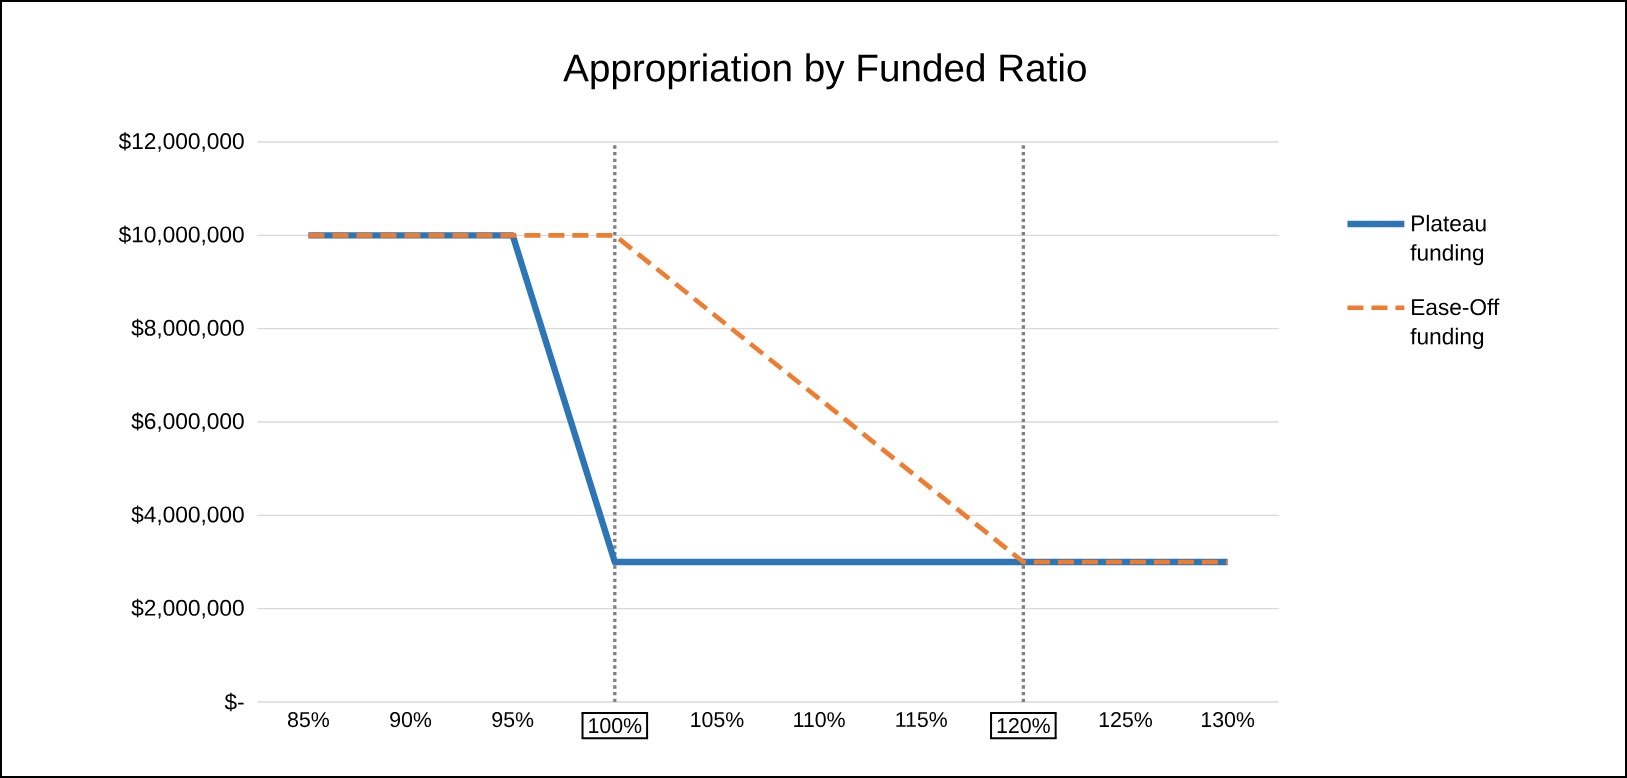  What do you see at coordinates (181, 142) in the screenshot?
I see `y-tick-label: $12,000,000` at bounding box center [181, 142].